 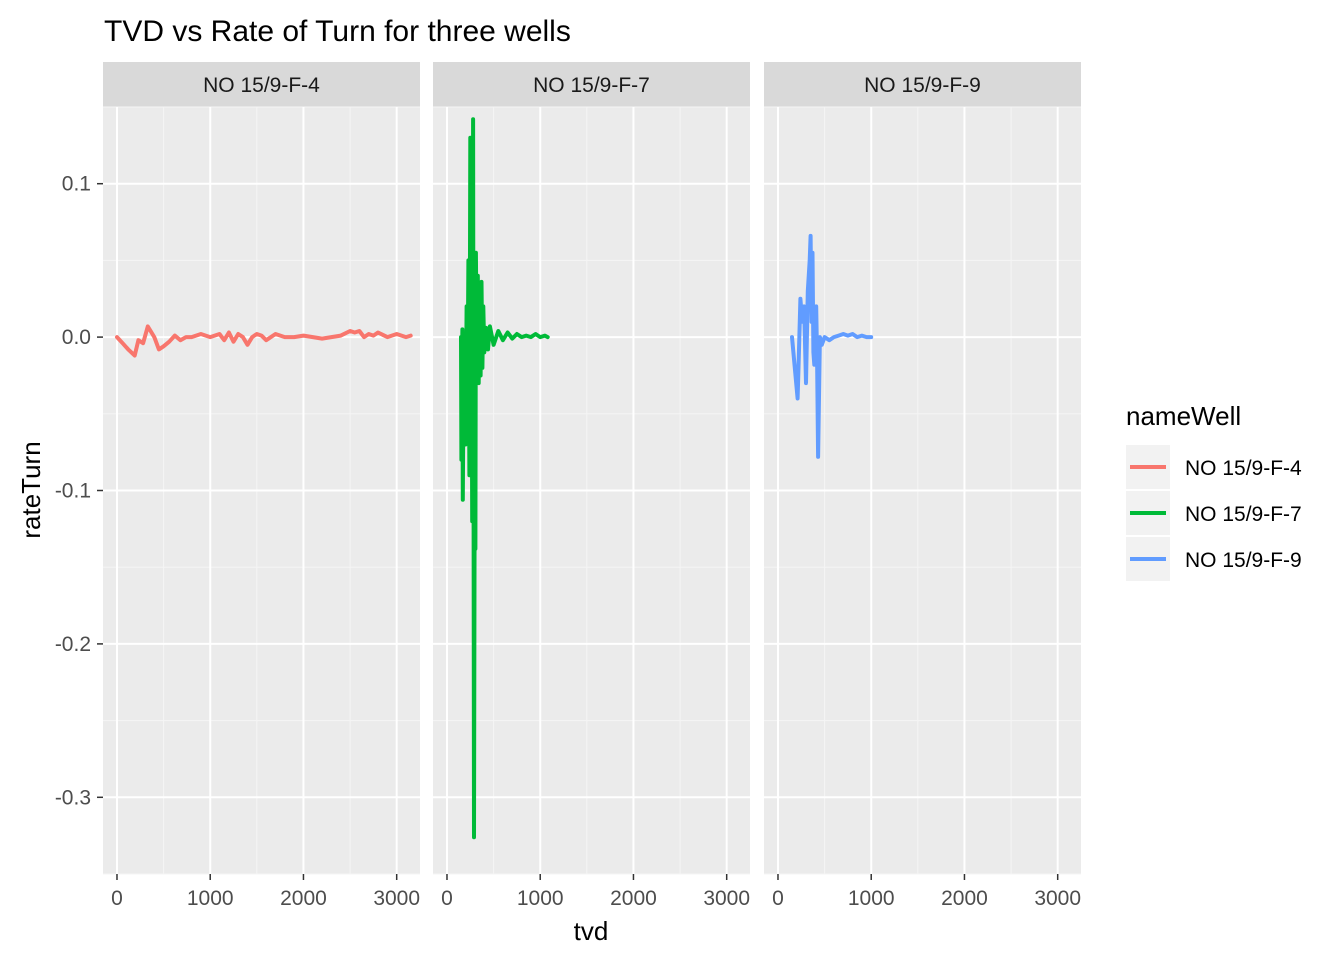 What do you see at coordinates (1183, 416) in the screenshot?
I see `legend-title: nameWell` at bounding box center [1183, 416].